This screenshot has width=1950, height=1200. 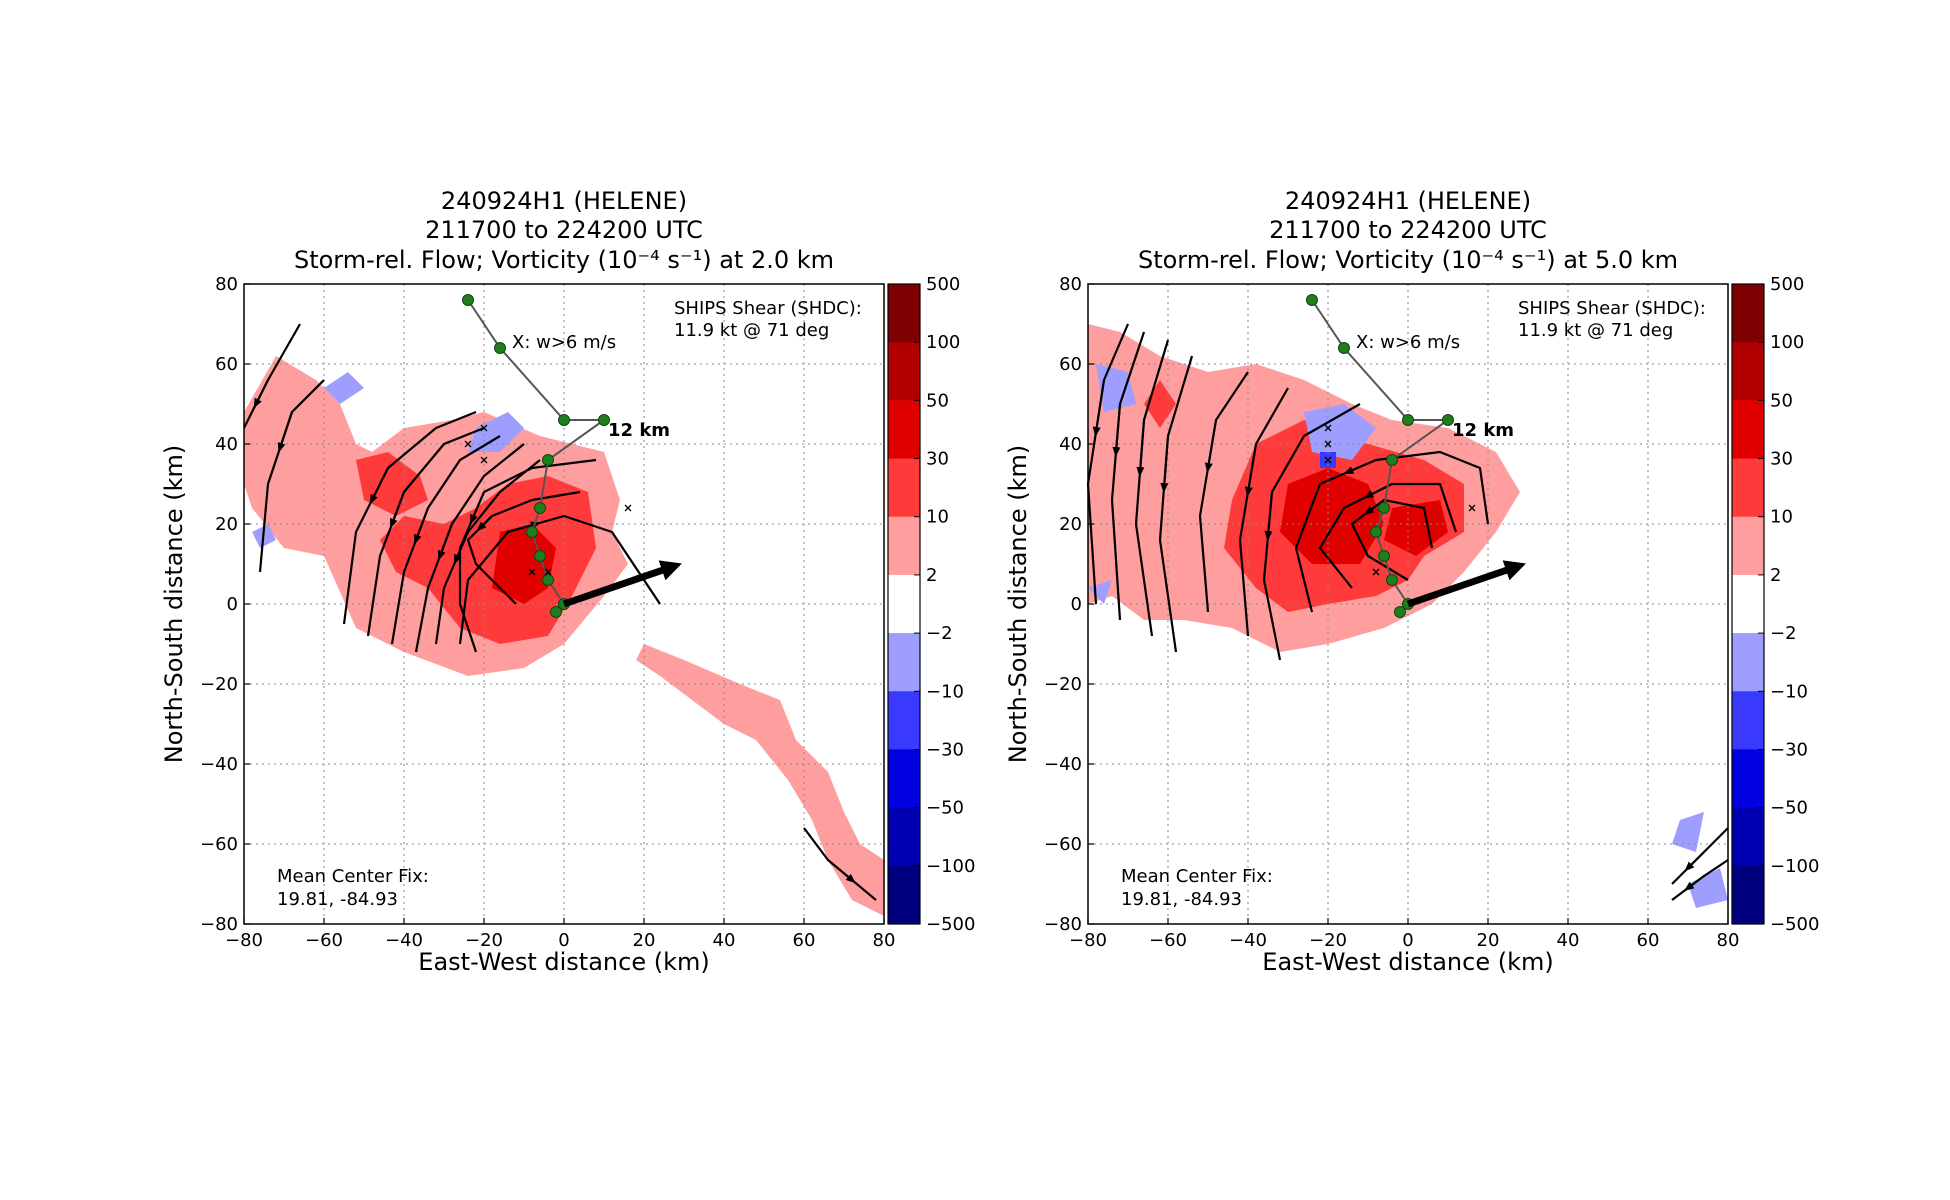 I want to click on x-tick-label: 60, so click(x=804, y=940).